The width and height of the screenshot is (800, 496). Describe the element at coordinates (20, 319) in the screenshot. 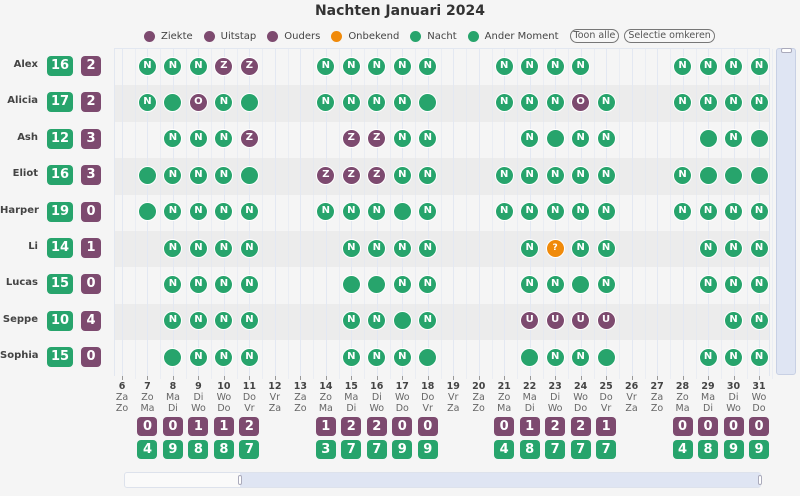

I see `person-name: Seppe` at that location.